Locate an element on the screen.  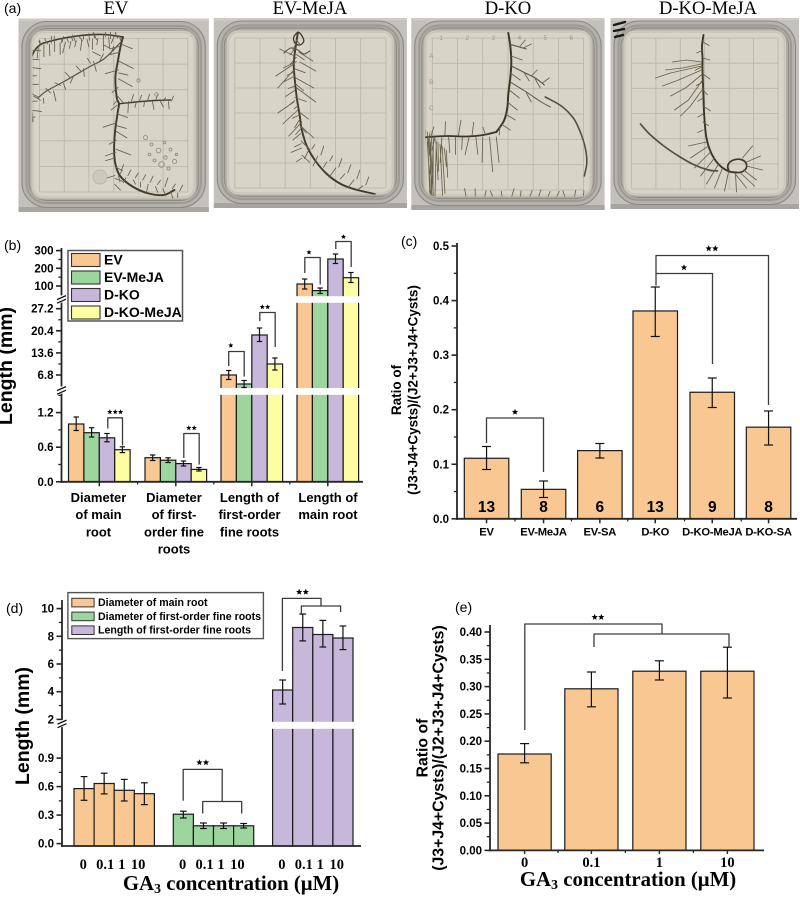
svg-text: (c) is located at coordinates (409, 241).